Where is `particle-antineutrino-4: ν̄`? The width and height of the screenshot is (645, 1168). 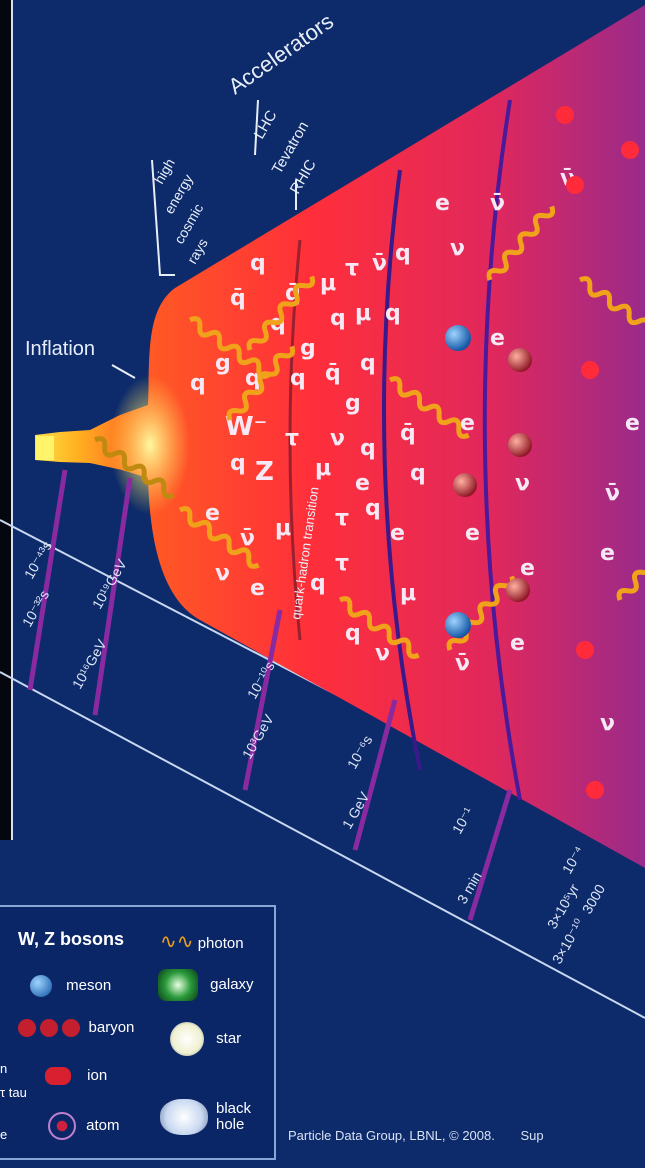 particle-antineutrino-4: ν̄ is located at coordinates (379, 263).